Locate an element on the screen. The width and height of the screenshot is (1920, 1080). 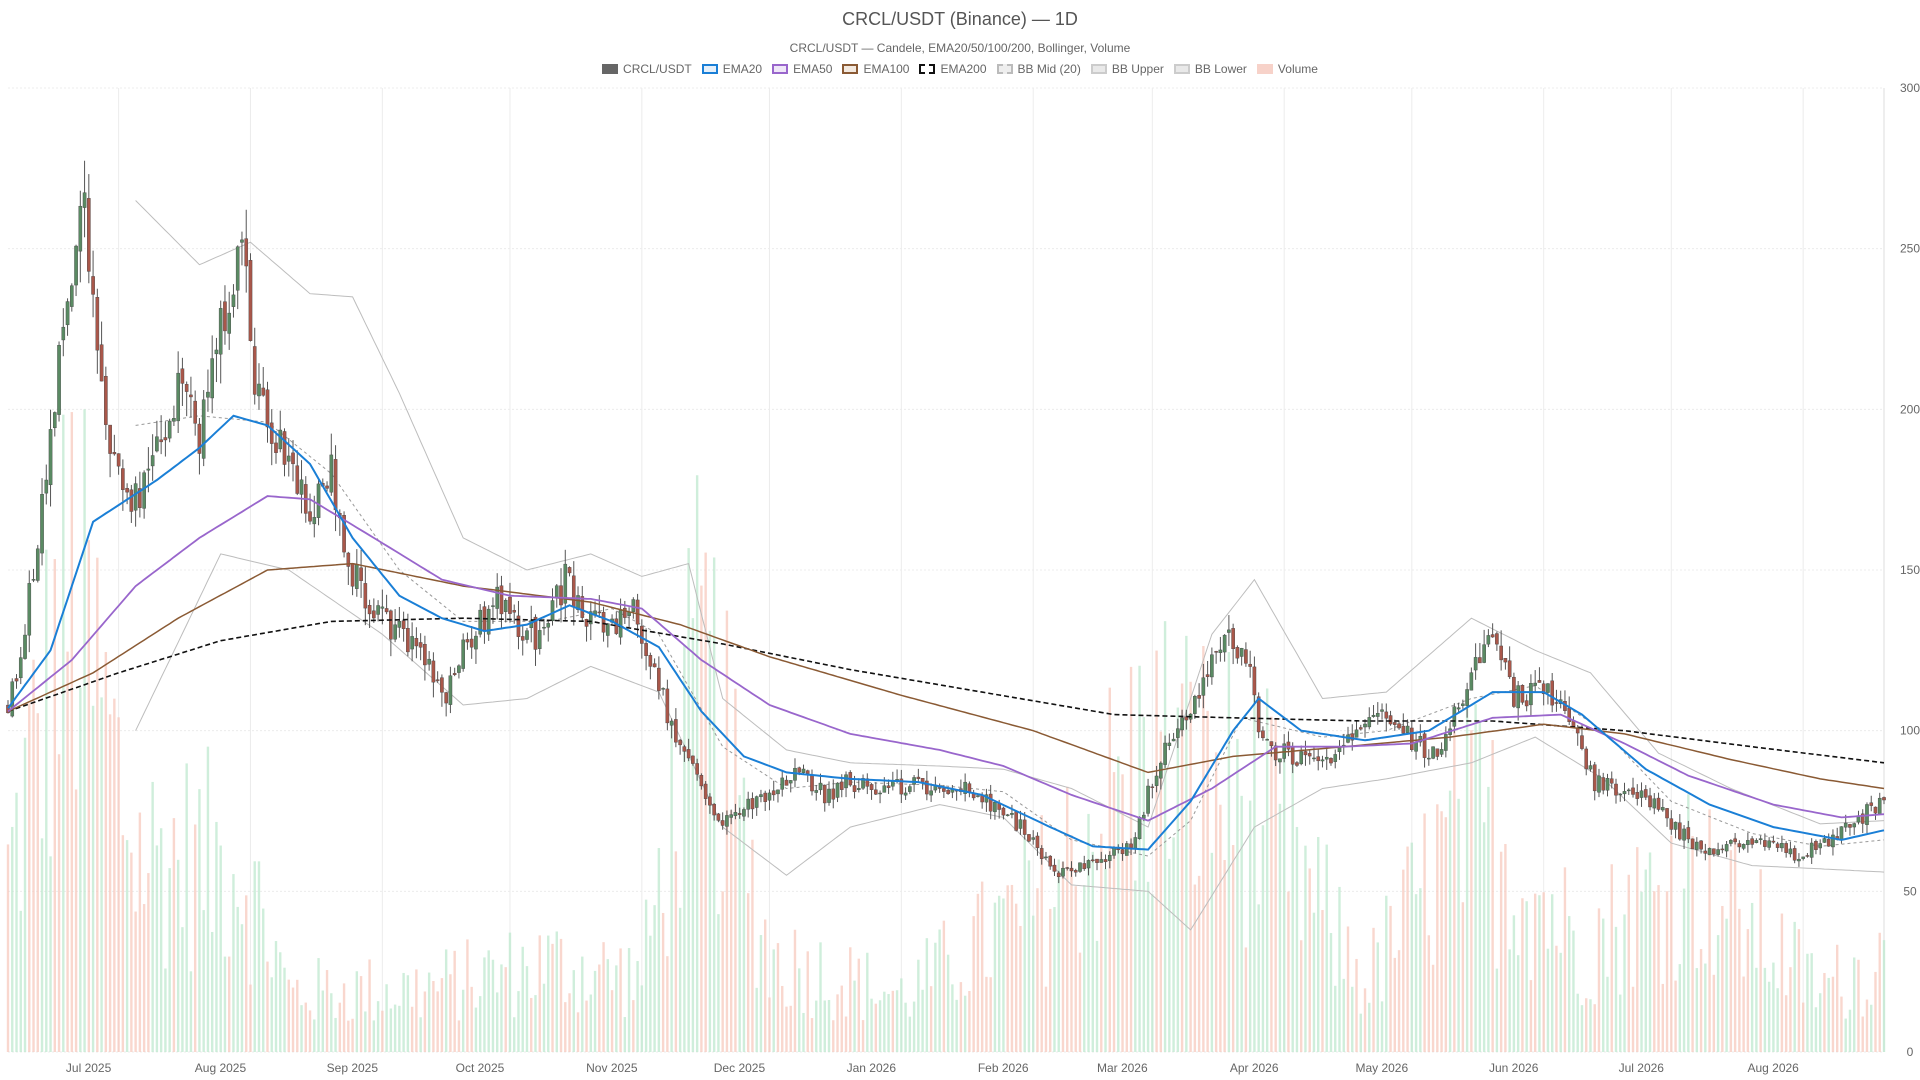
legend-label: EMA20 is located at coordinates (742, 69).